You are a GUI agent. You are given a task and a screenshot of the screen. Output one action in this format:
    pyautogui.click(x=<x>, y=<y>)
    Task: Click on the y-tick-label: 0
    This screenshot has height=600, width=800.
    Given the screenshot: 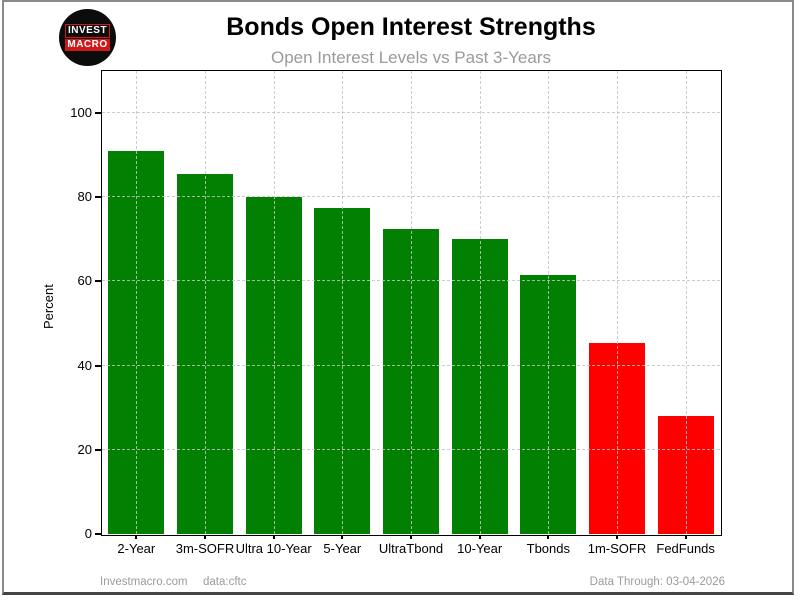 What is the action you would take?
    pyautogui.click(x=88, y=533)
    